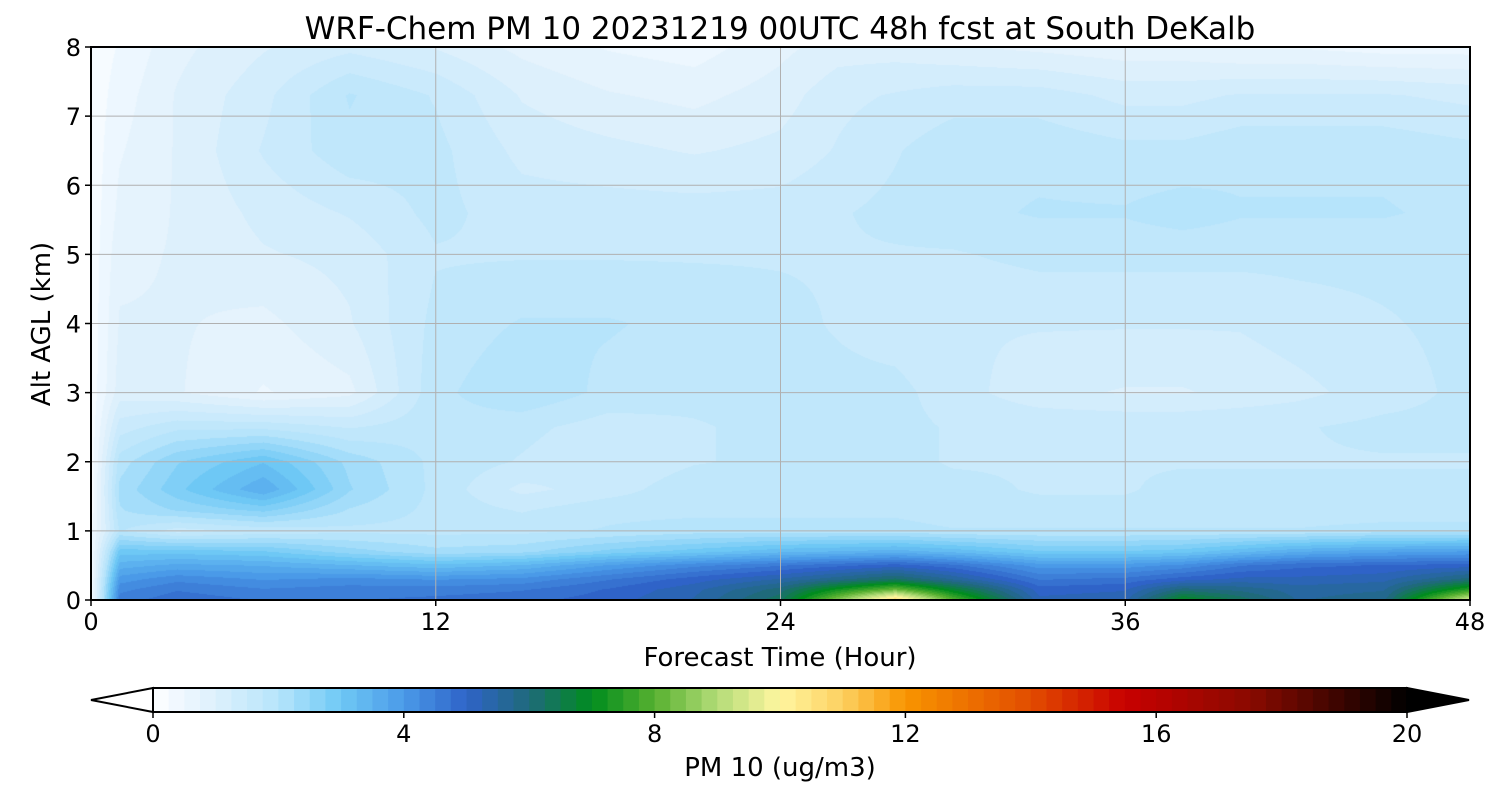 The height and width of the screenshot is (800, 1500). Describe the element at coordinates (73, 394) in the screenshot. I see `y-tick-label: 3` at that location.